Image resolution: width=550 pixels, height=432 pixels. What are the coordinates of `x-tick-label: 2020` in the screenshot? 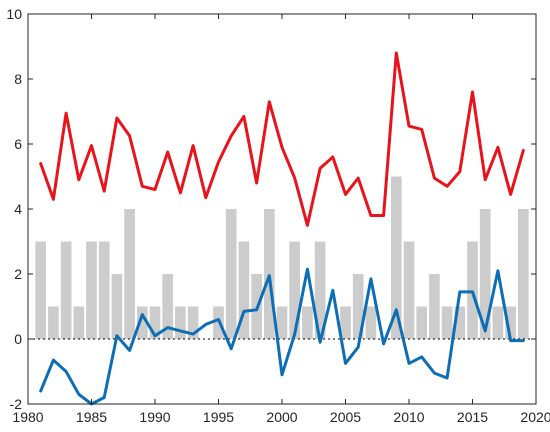 It's located at (535, 417).